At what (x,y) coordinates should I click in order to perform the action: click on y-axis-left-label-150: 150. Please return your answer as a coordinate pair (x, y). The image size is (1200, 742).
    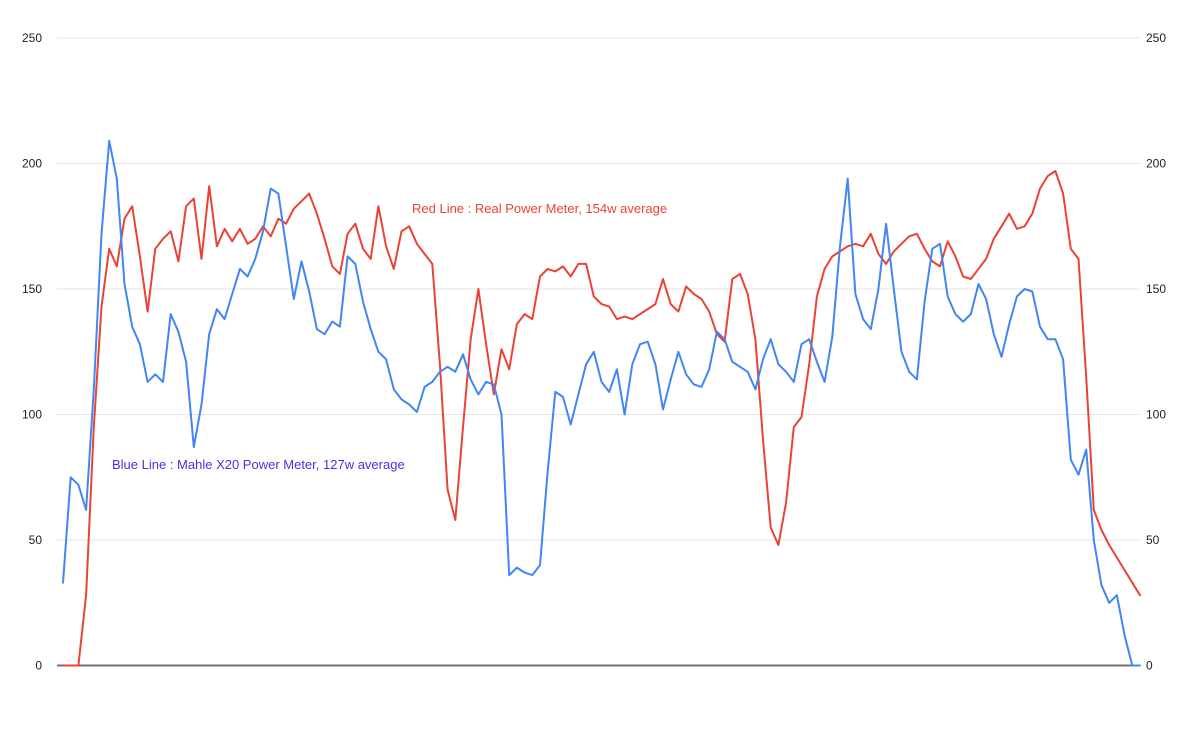
    Looking at the image, I should click on (32, 289).